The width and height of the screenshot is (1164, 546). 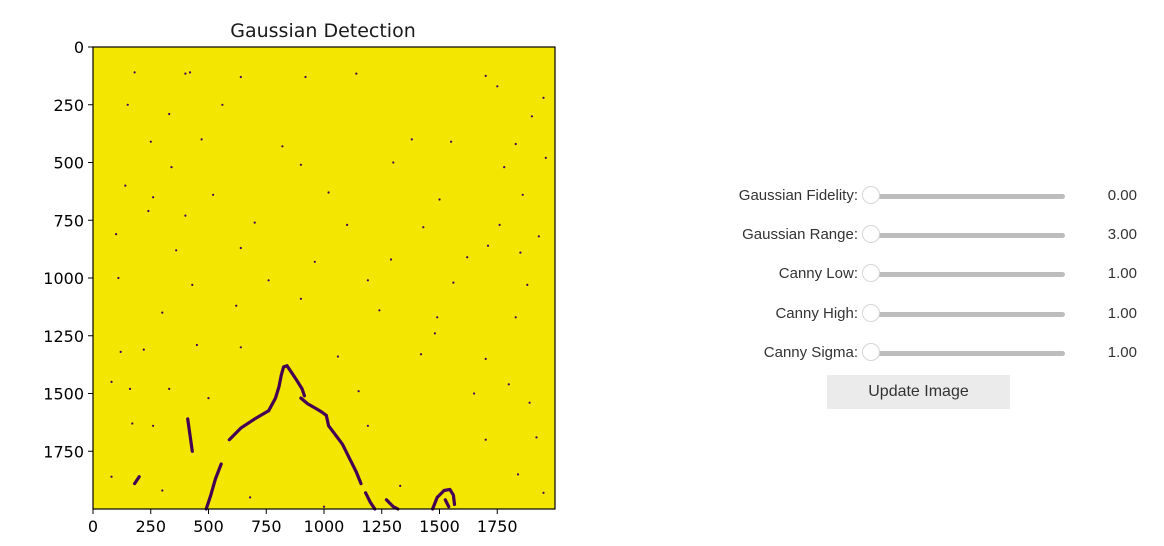 I want to click on y-axis-ticks: 0 250 500 750 1000 1250 1500 1750, so click(x=68, y=249).